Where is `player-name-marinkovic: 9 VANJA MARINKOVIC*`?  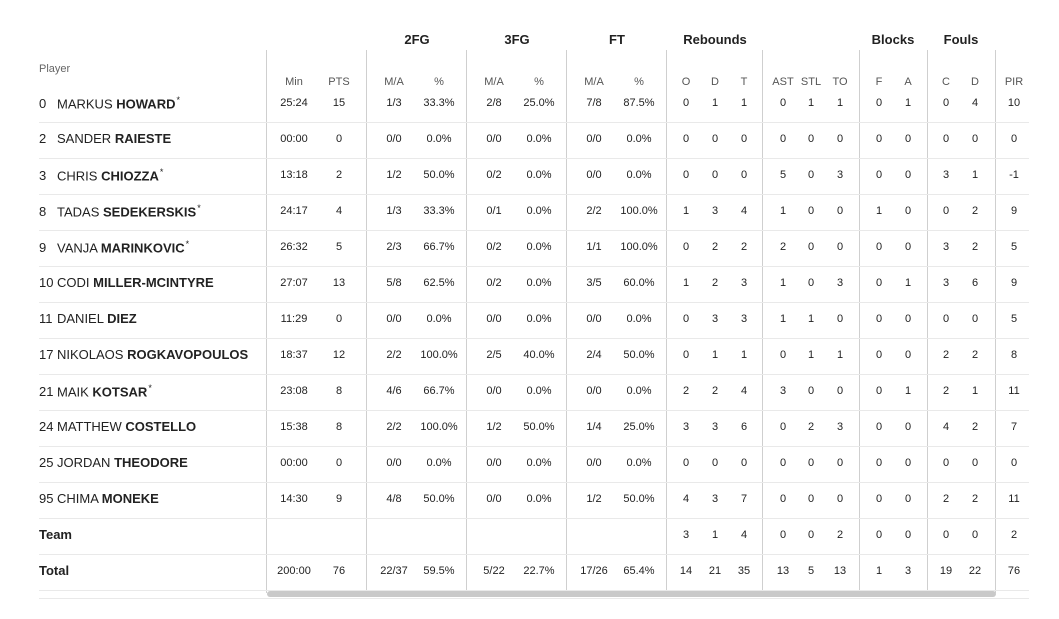 player-name-marinkovic: 9 VANJA MARINKOVIC* is located at coordinates (114, 247).